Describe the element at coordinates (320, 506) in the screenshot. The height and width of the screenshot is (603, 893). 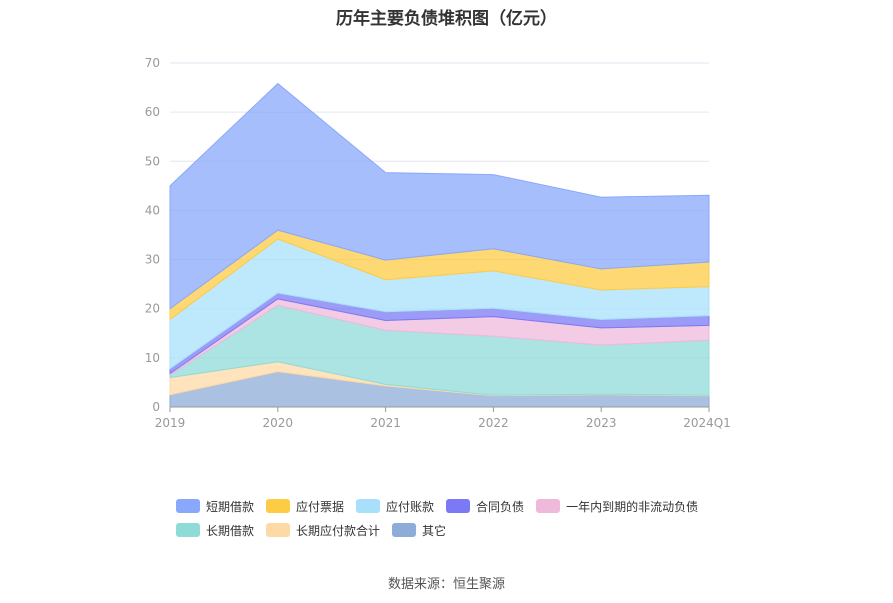
I see `legend-label: 应付票据` at that location.